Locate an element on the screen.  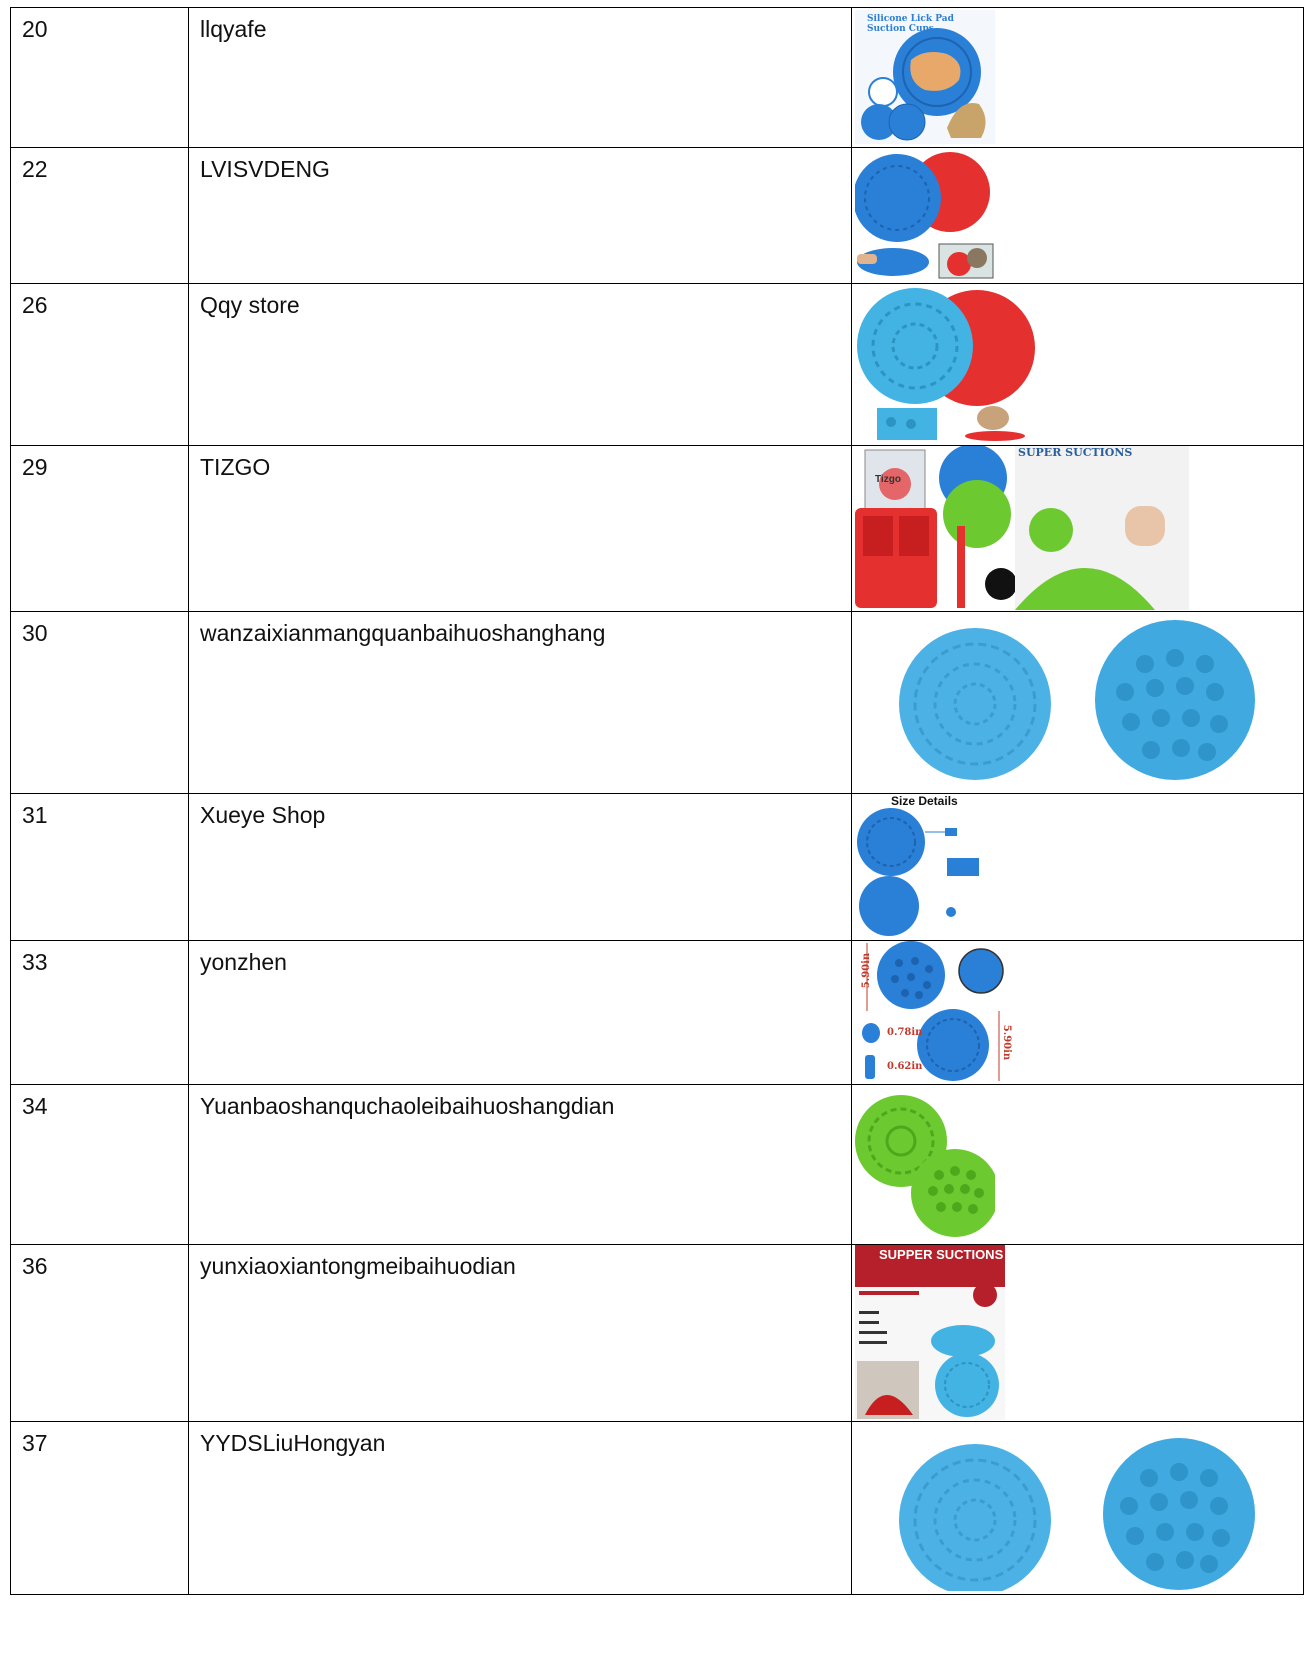
lick-pad-size-details-icon: Size Details is located at coordinates (930, 866).